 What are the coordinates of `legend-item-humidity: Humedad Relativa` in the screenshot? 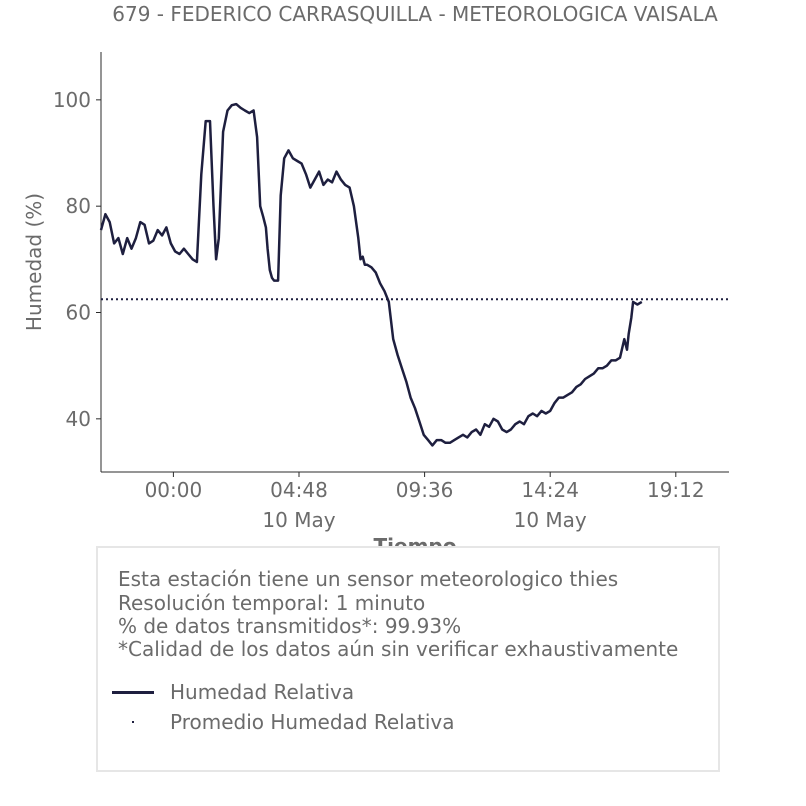 It's located at (232, 692).